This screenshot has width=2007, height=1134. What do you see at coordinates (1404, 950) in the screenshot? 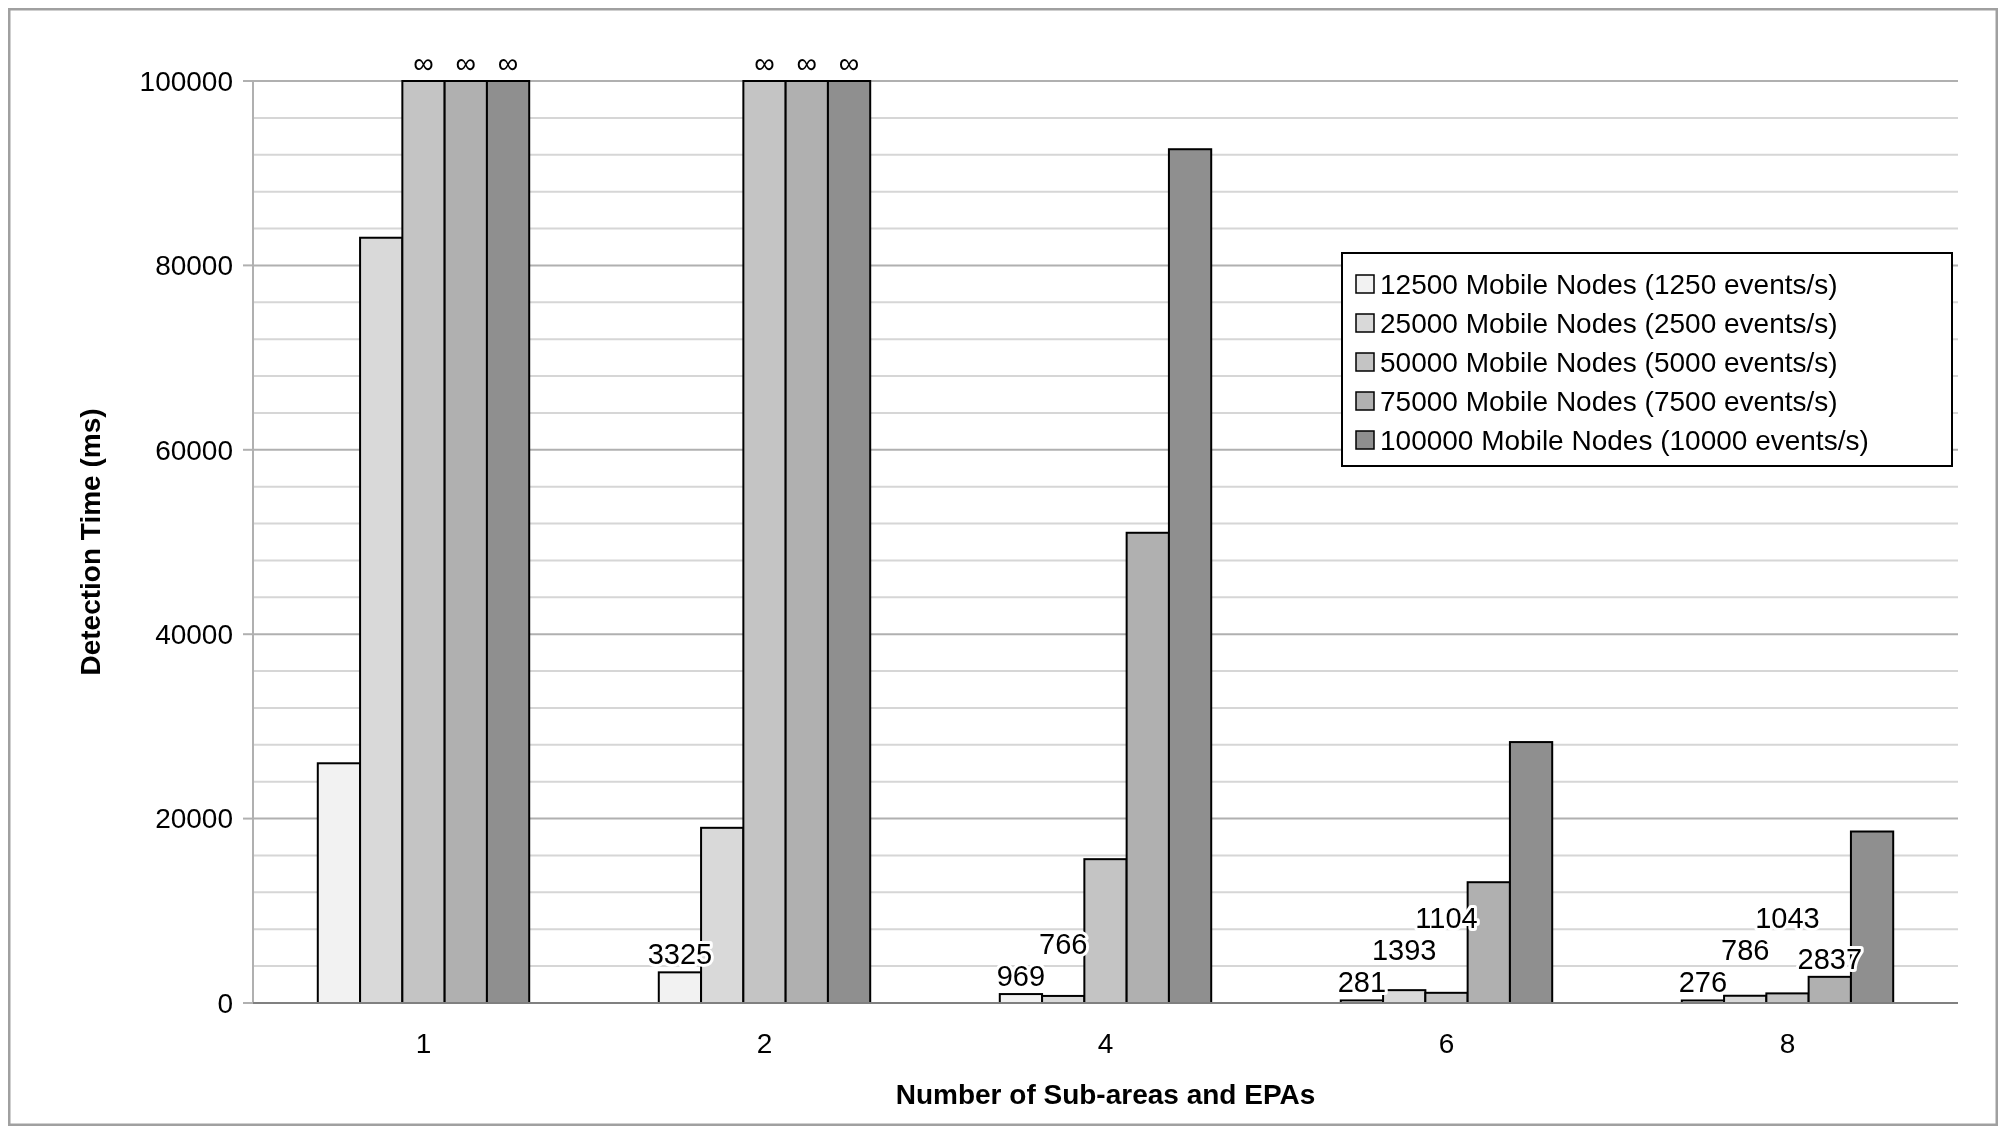
I see `data-label: 1393` at bounding box center [1404, 950].